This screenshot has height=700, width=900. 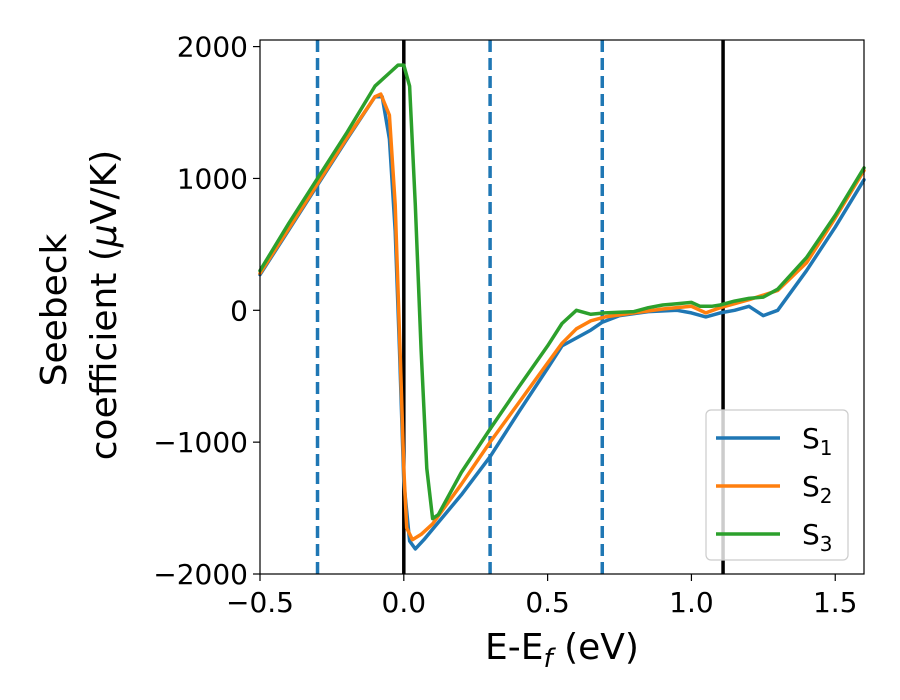 What do you see at coordinates (404, 602) in the screenshot?
I see `x-tick-label: 0.0` at bounding box center [404, 602].